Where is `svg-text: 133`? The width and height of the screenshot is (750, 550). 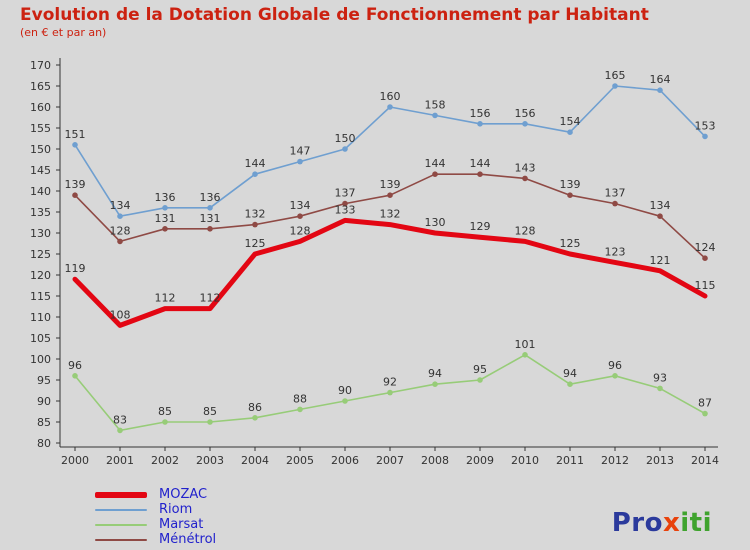 svg-text: 133 is located at coordinates (345, 209).